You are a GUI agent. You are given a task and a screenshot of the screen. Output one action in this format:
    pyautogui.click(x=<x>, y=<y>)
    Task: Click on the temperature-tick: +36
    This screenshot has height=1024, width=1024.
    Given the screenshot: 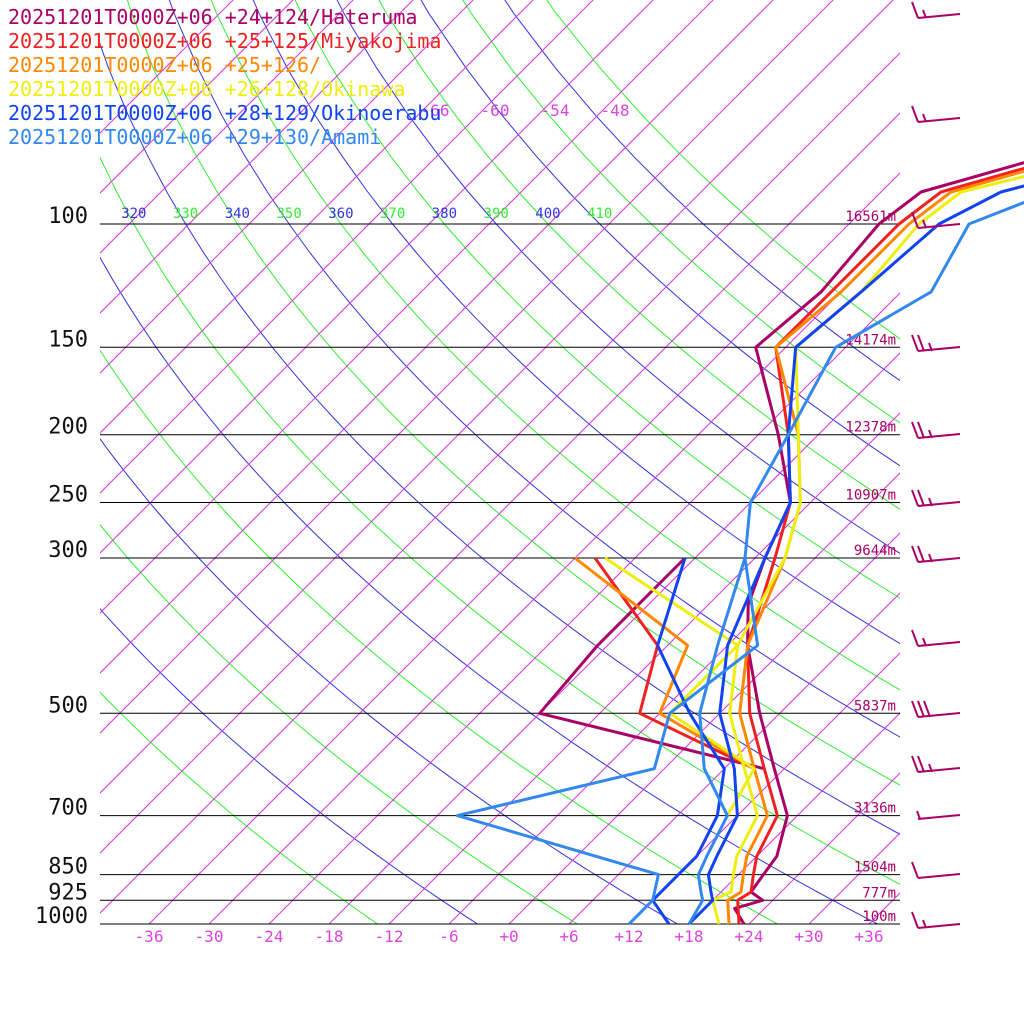 What is the action you would take?
    pyautogui.click(x=869, y=936)
    